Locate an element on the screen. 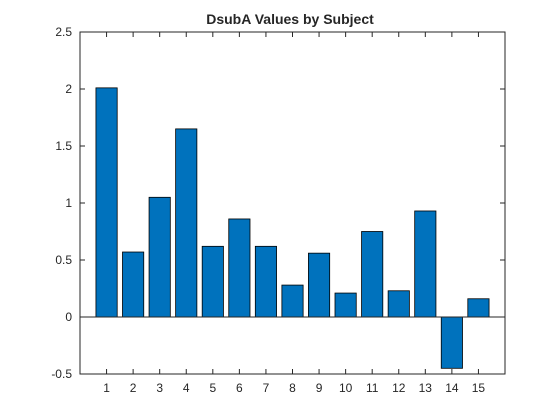 Image resolution: width=560 pixels, height=420 pixels. x-tick-label: 8 is located at coordinates (292, 388).